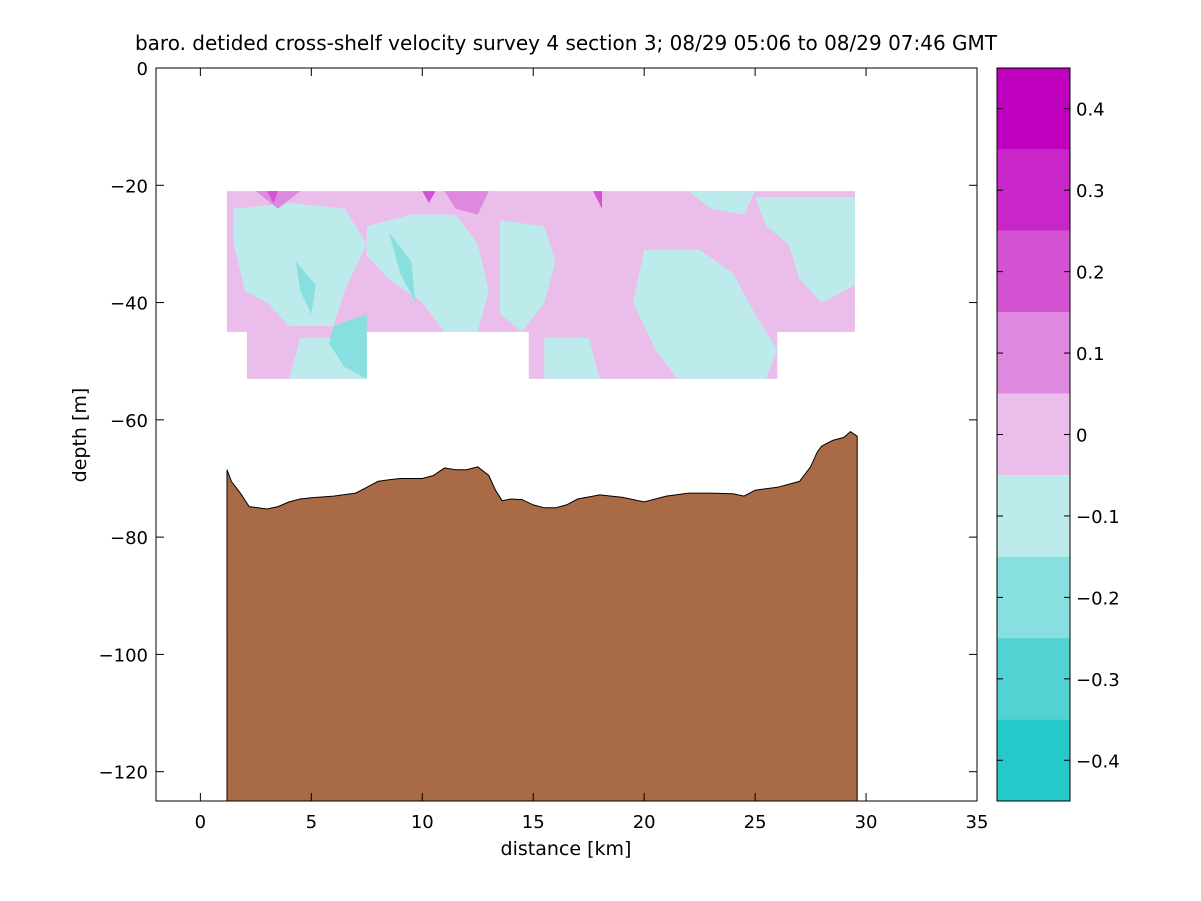  What do you see at coordinates (311, 822) in the screenshot?
I see `x-tick-label: 5` at bounding box center [311, 822].